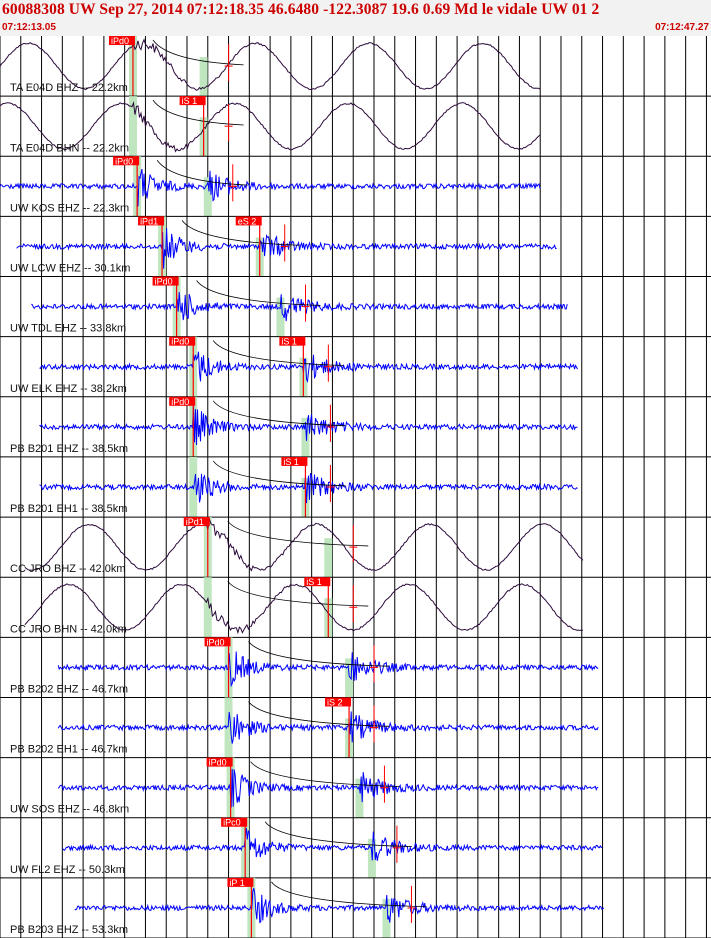 The width and height of the screenshot is (711, 938). Describe the element at coordinates (69, 148) in the screenshot. I see `trace-label: TA E04D BHN -- 22.2km` at that location.